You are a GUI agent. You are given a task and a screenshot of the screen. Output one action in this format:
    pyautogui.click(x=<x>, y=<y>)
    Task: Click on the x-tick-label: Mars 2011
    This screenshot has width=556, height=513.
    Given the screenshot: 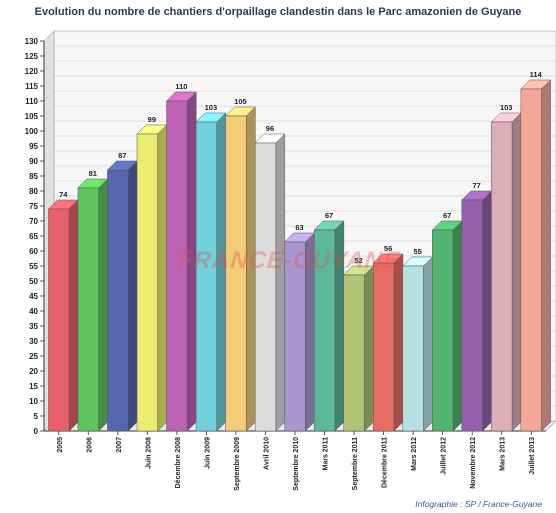 What is the action you would take?
    pyautogui.click(x=326, y=454)
    